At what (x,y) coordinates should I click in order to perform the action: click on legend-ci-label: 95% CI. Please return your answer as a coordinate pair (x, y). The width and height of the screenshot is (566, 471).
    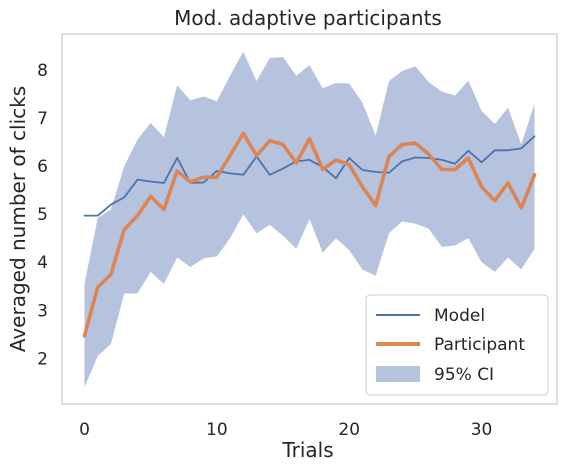
    Looking at the image, I should click on (464, 375).